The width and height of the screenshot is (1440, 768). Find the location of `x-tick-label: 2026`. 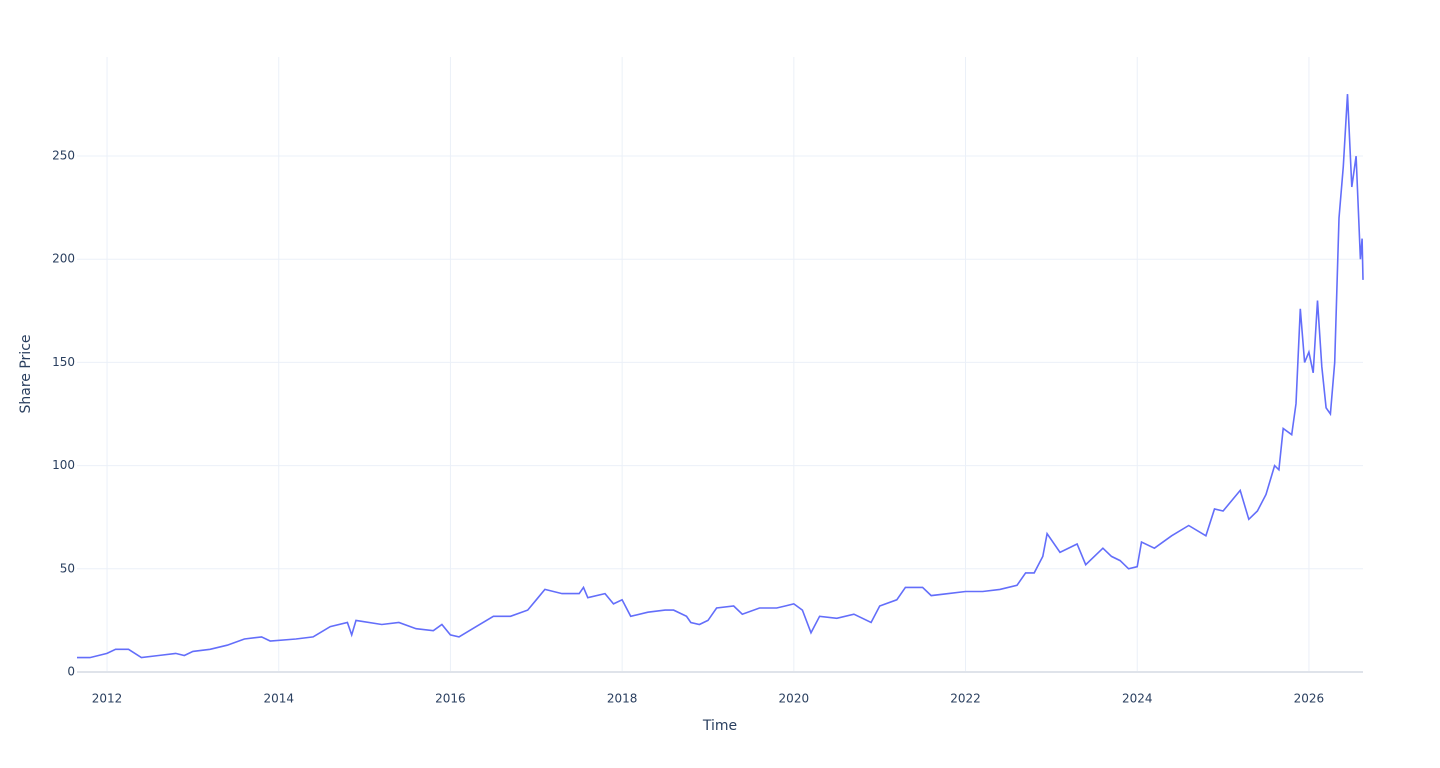

x-tick-label: 2026 is located at coordinates (1309, 699).